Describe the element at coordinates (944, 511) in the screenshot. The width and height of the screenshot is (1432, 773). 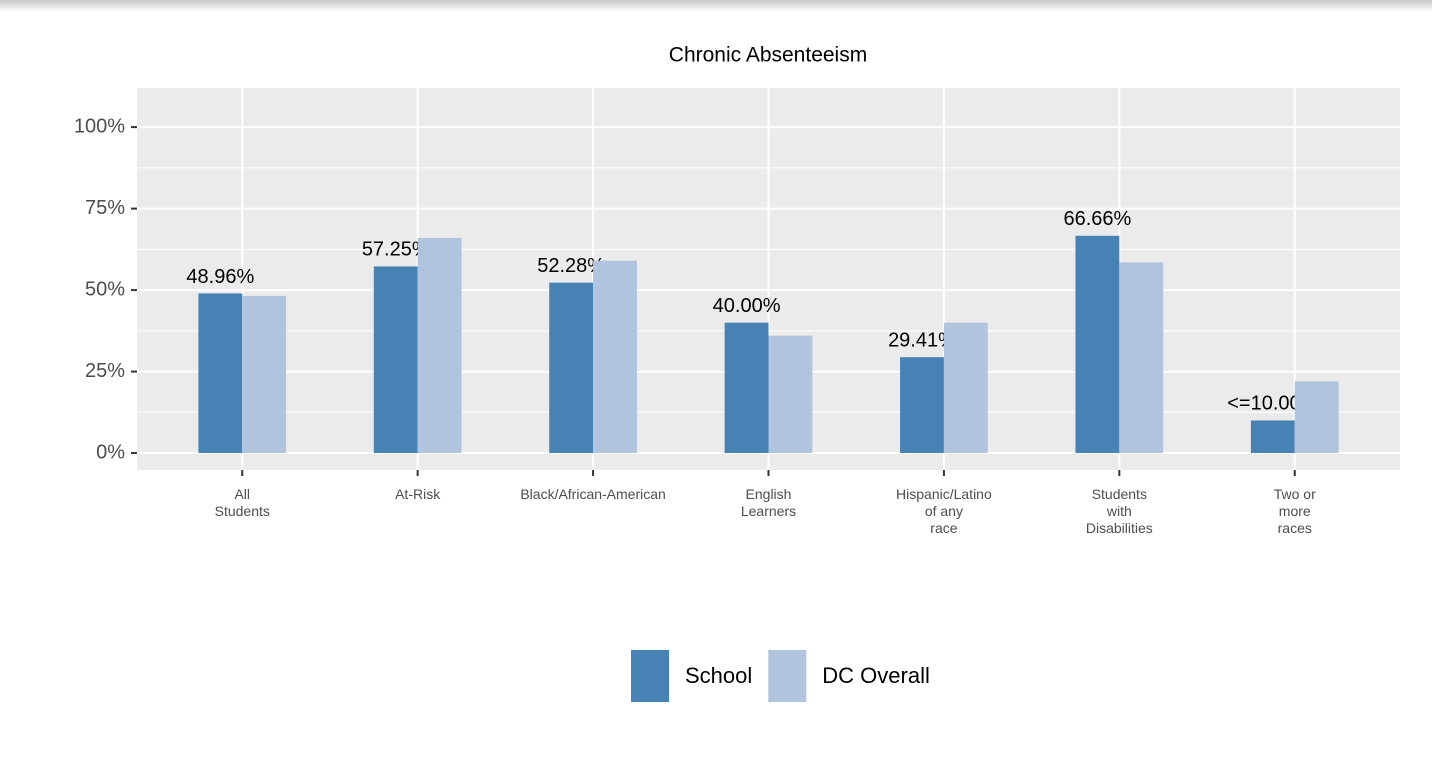
I see `x-tick-label: Hispanic/Latino of any race` at that location.